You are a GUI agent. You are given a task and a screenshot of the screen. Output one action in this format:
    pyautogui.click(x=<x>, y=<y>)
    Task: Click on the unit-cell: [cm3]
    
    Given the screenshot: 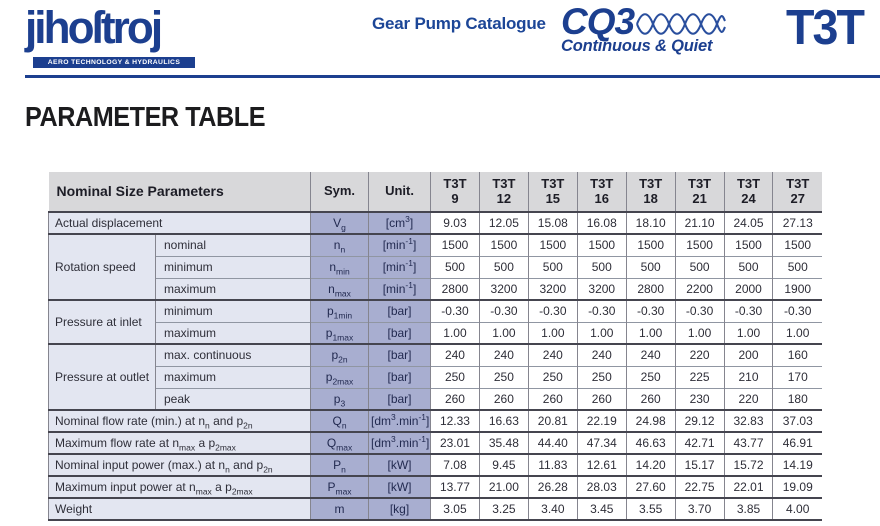 What is the action you would take?
    pyautogui.click(x=399, y=222)
    